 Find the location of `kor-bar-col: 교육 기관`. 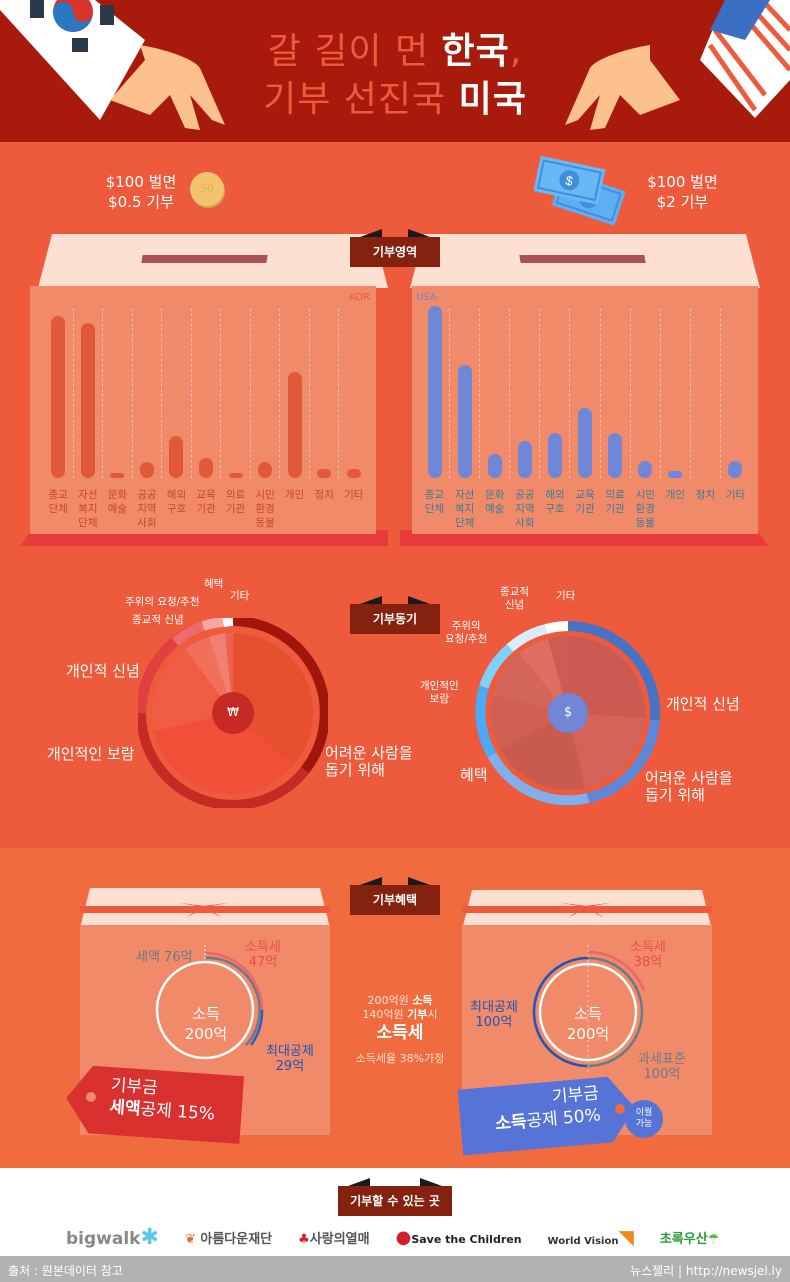

kor-bar-col: 교육 기관 is located at coordinates (207, 411).